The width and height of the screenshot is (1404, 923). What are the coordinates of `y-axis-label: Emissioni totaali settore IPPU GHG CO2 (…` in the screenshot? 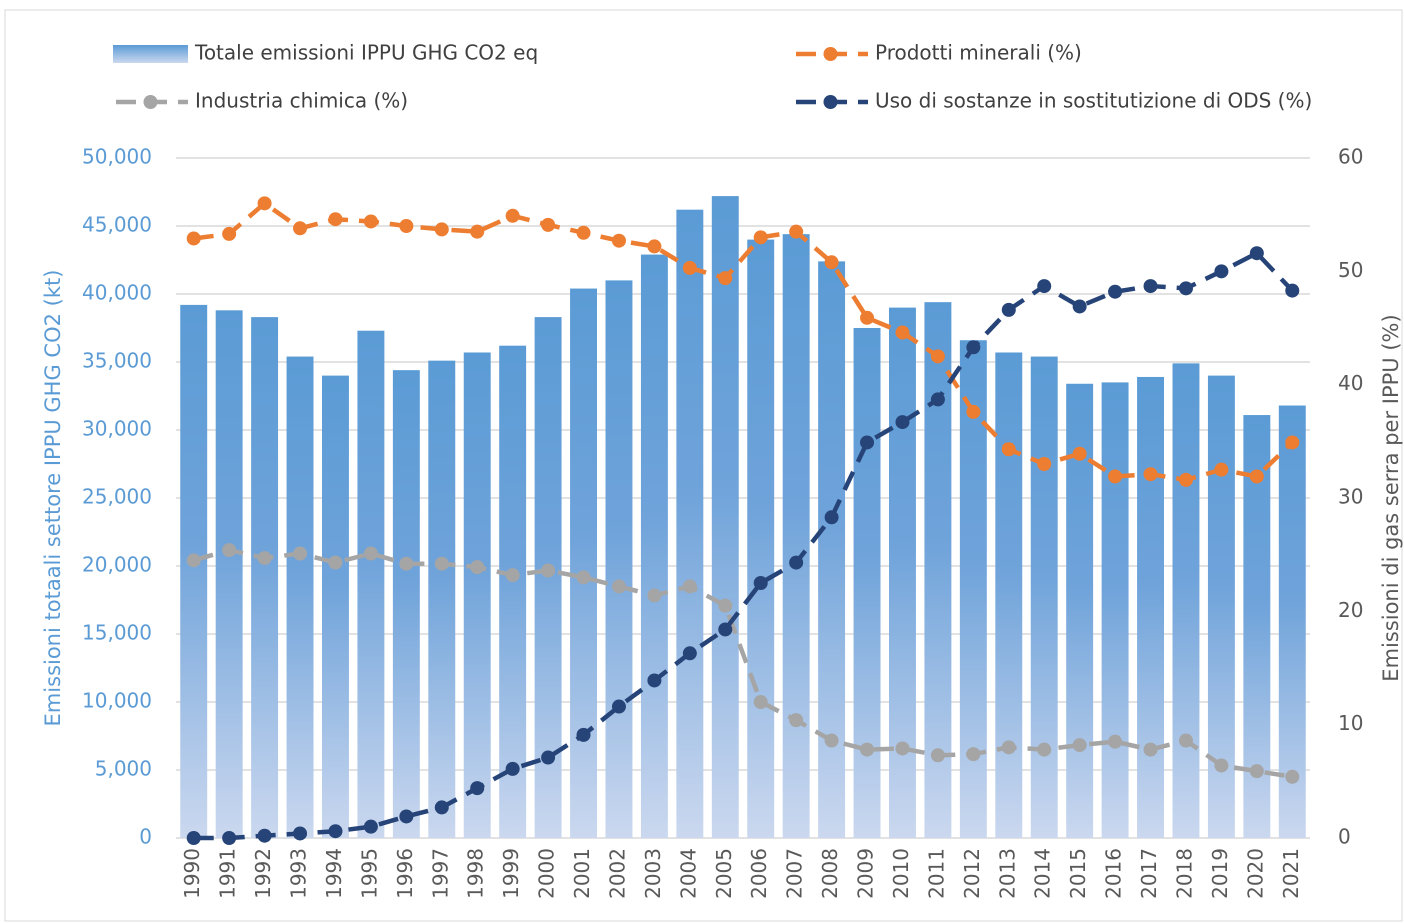 It's located at (53, 498).